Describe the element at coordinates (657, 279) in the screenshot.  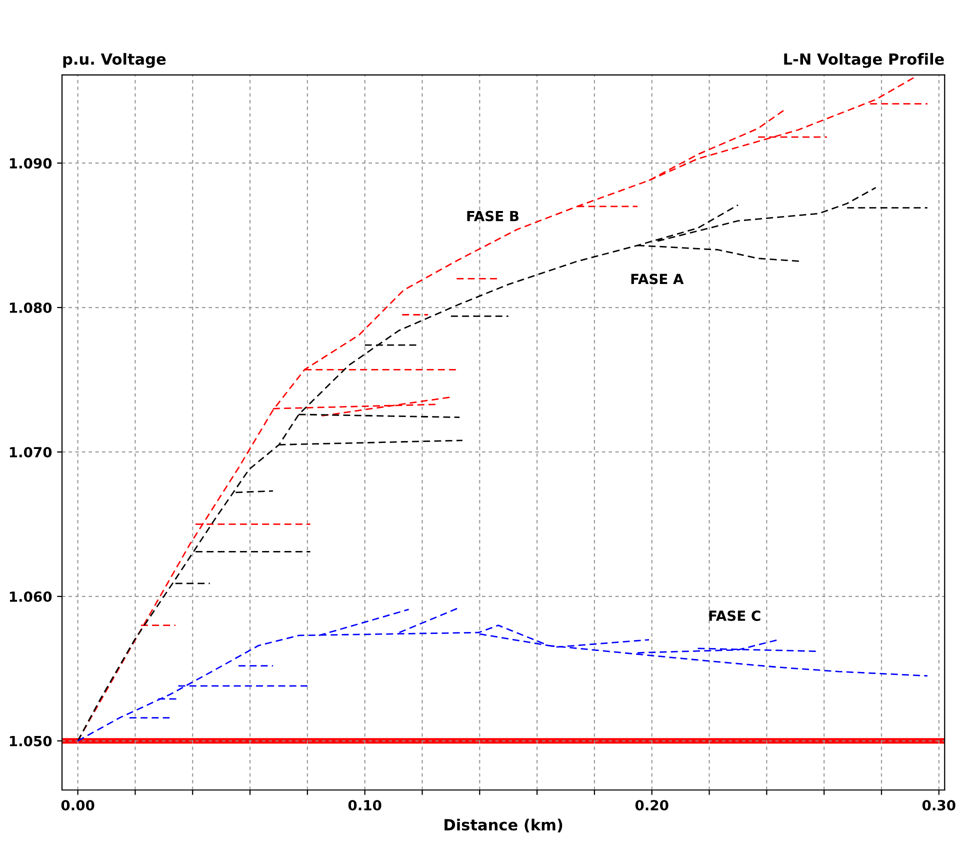
I see `series-label: FASE A` at that location.